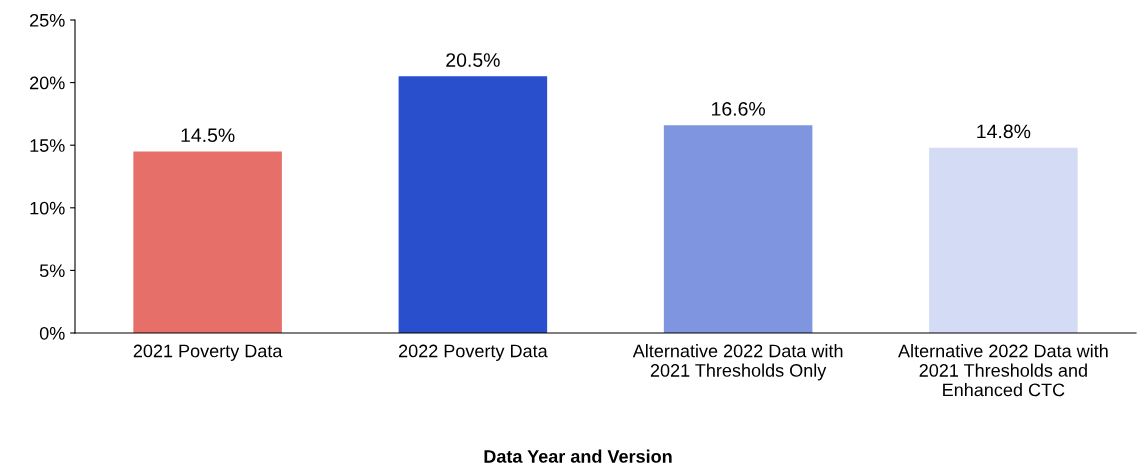 This screenshot has height=468, width=1146. Describe the element at coordinates (578, 456) in the screenshot. I see `x-axis-title: Data Year and Version` at that location.